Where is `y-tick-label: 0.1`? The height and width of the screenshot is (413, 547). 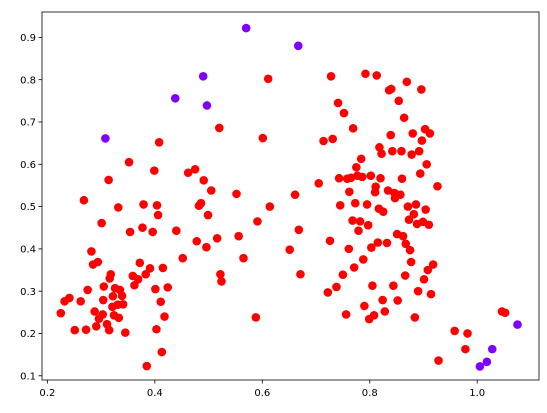 y-tick-label: 0.1 is located at coordinates (28, 376).